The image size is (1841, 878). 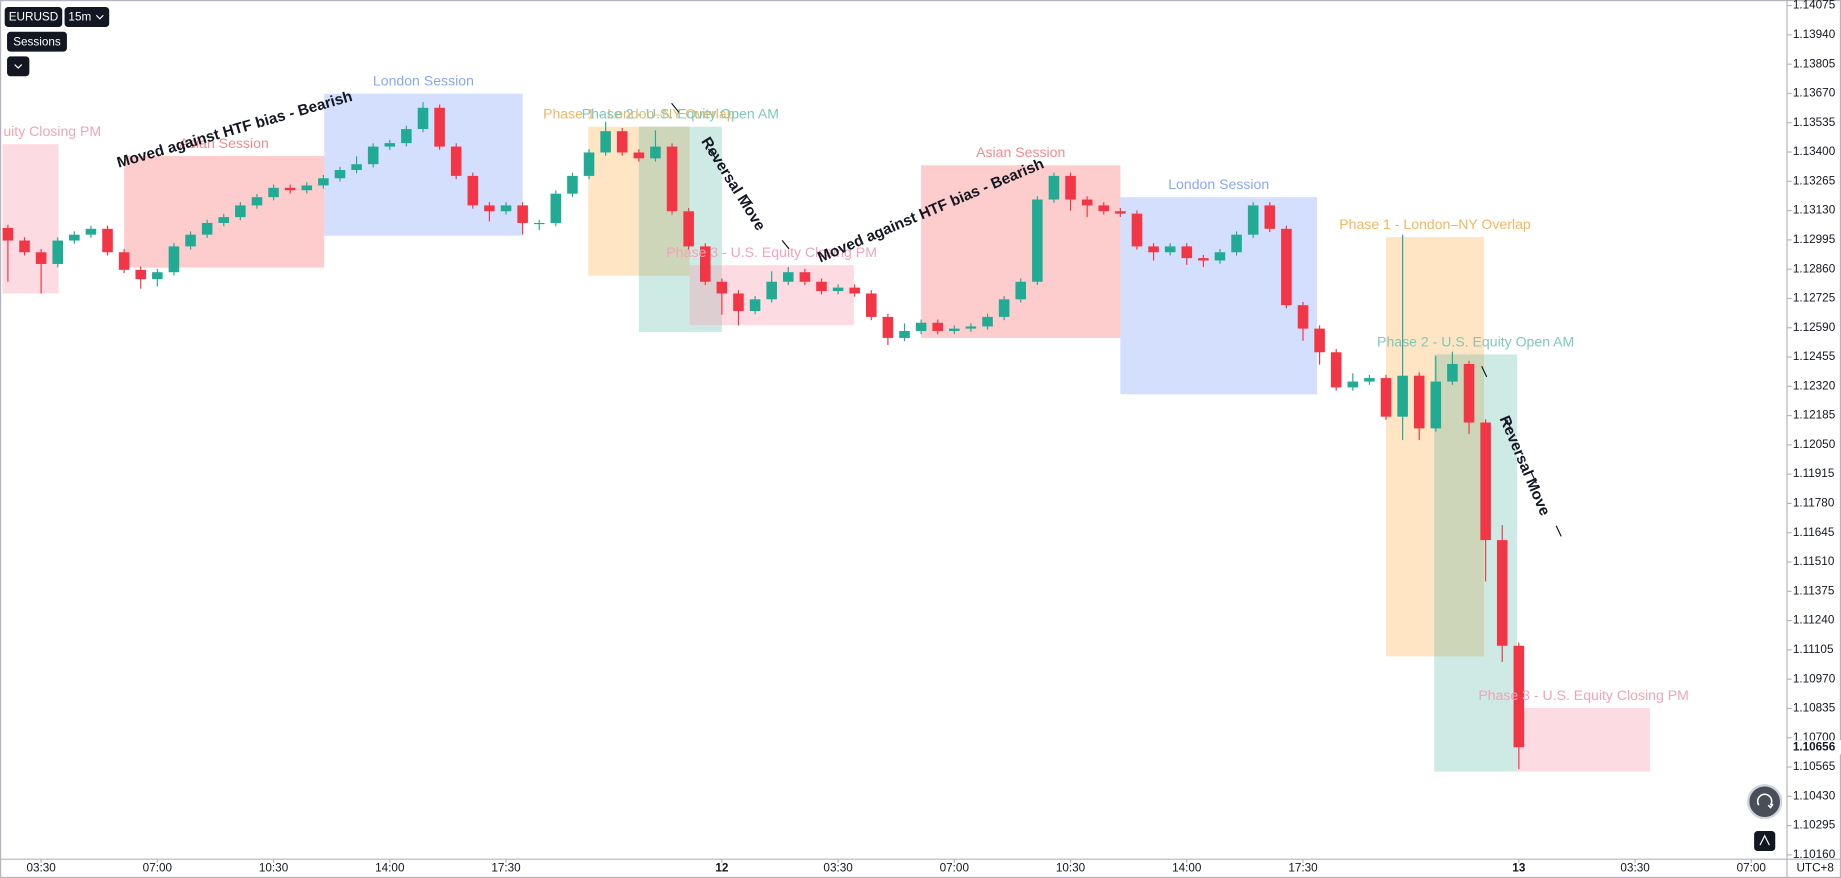 I want to click on x-tick-label: 03:30, so click(x=41, y=868).